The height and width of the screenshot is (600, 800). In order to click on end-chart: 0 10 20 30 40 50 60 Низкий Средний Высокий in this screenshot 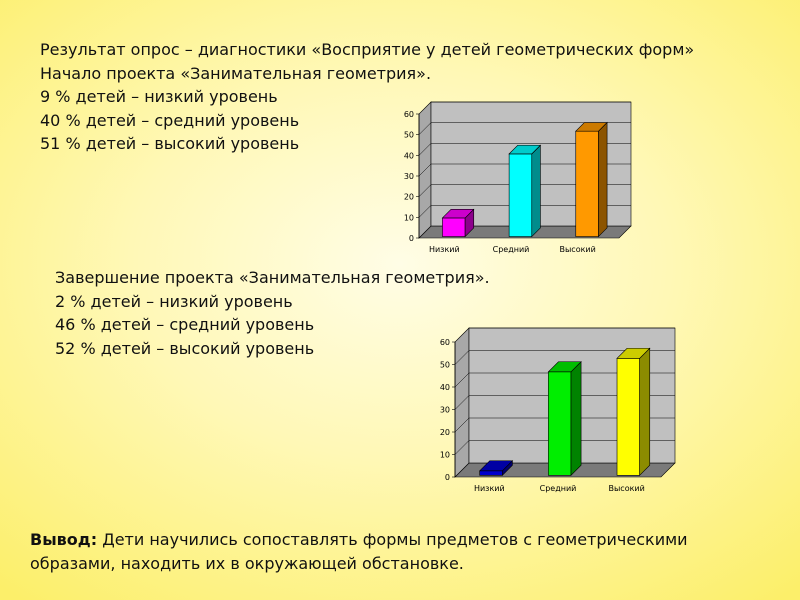, I will do `click(558, 410)`.